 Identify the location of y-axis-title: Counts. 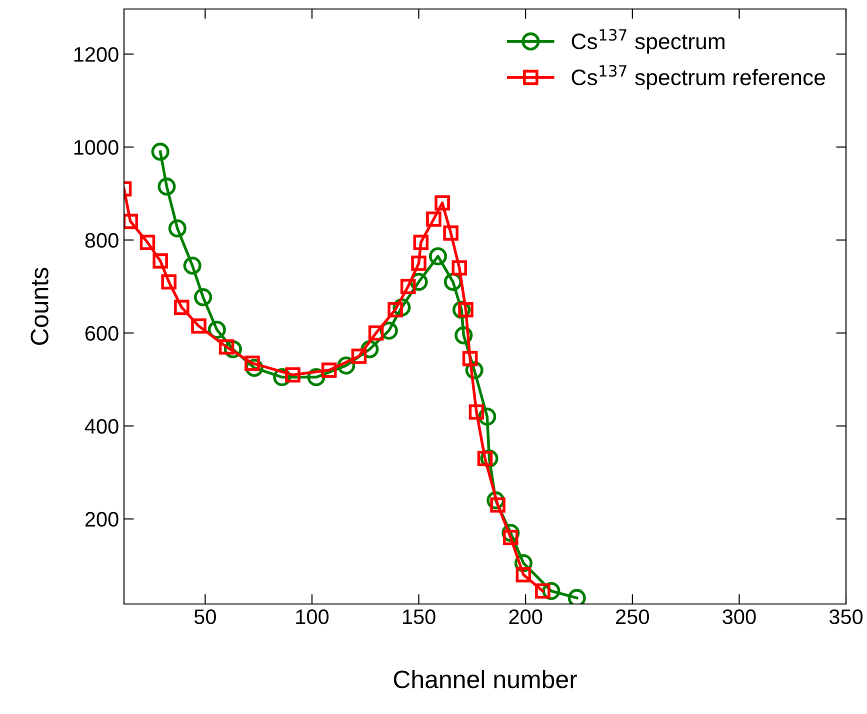
(39, 306).